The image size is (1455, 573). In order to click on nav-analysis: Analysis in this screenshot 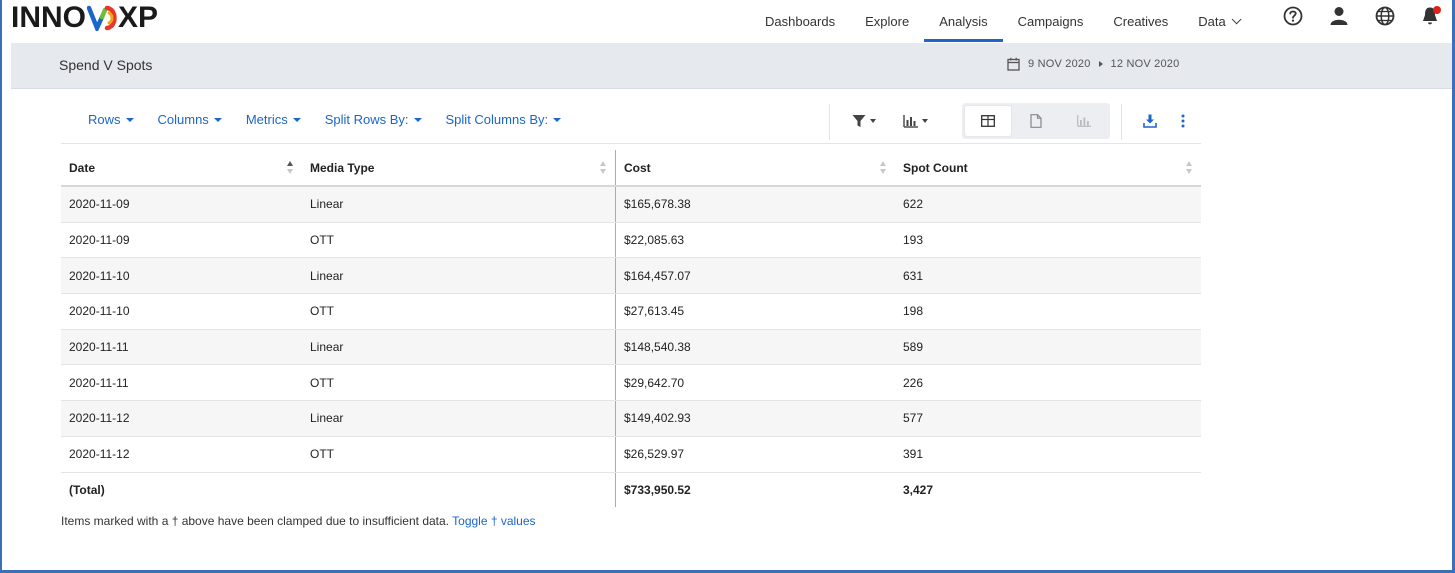, I will do `click(964, 21)`.